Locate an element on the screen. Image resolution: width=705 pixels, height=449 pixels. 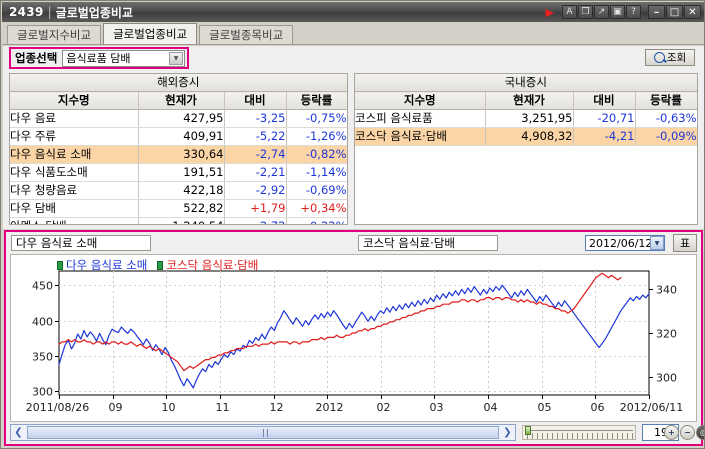
slider-knob is located at coordinates (528, 430).